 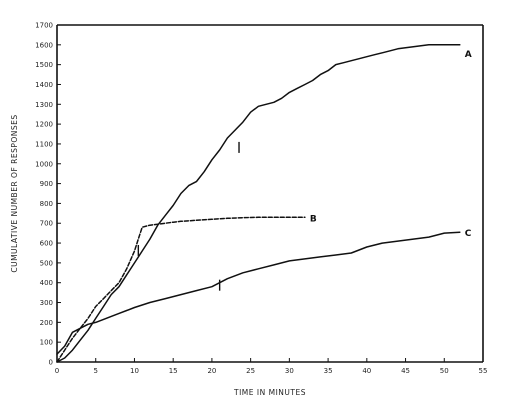 What do you see at coordinates (391, 144) in the screenshot?
I see `series-labels: A B C` at bounding box center [391, 144].